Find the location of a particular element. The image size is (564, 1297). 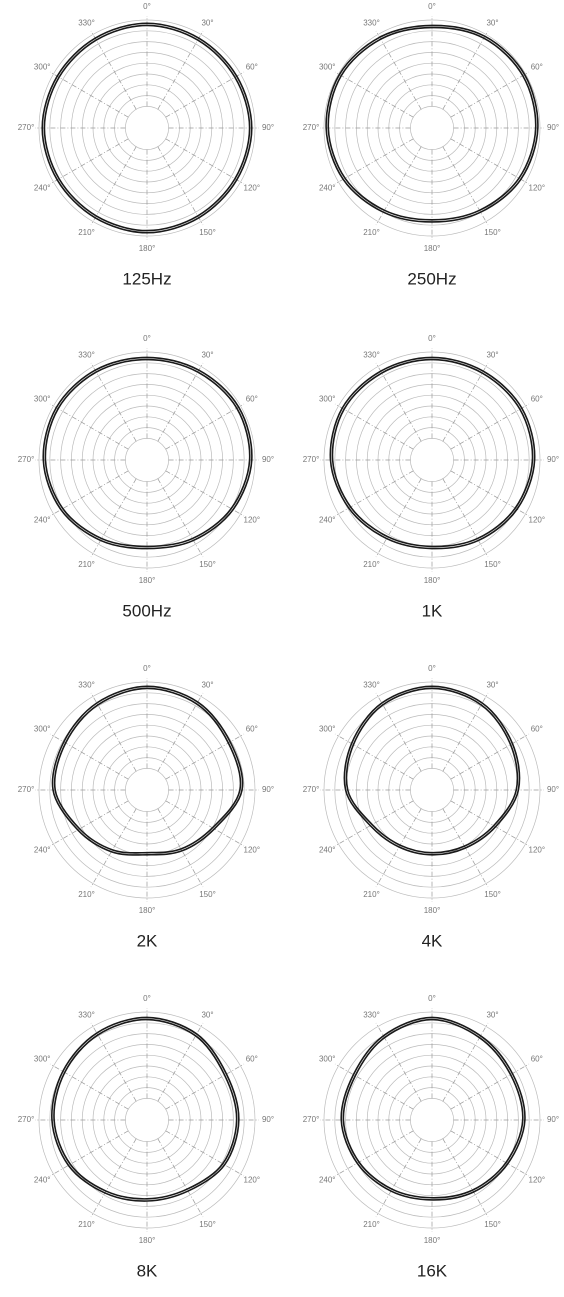

chart-title: 125Hz is located at coordinates (146, 278).